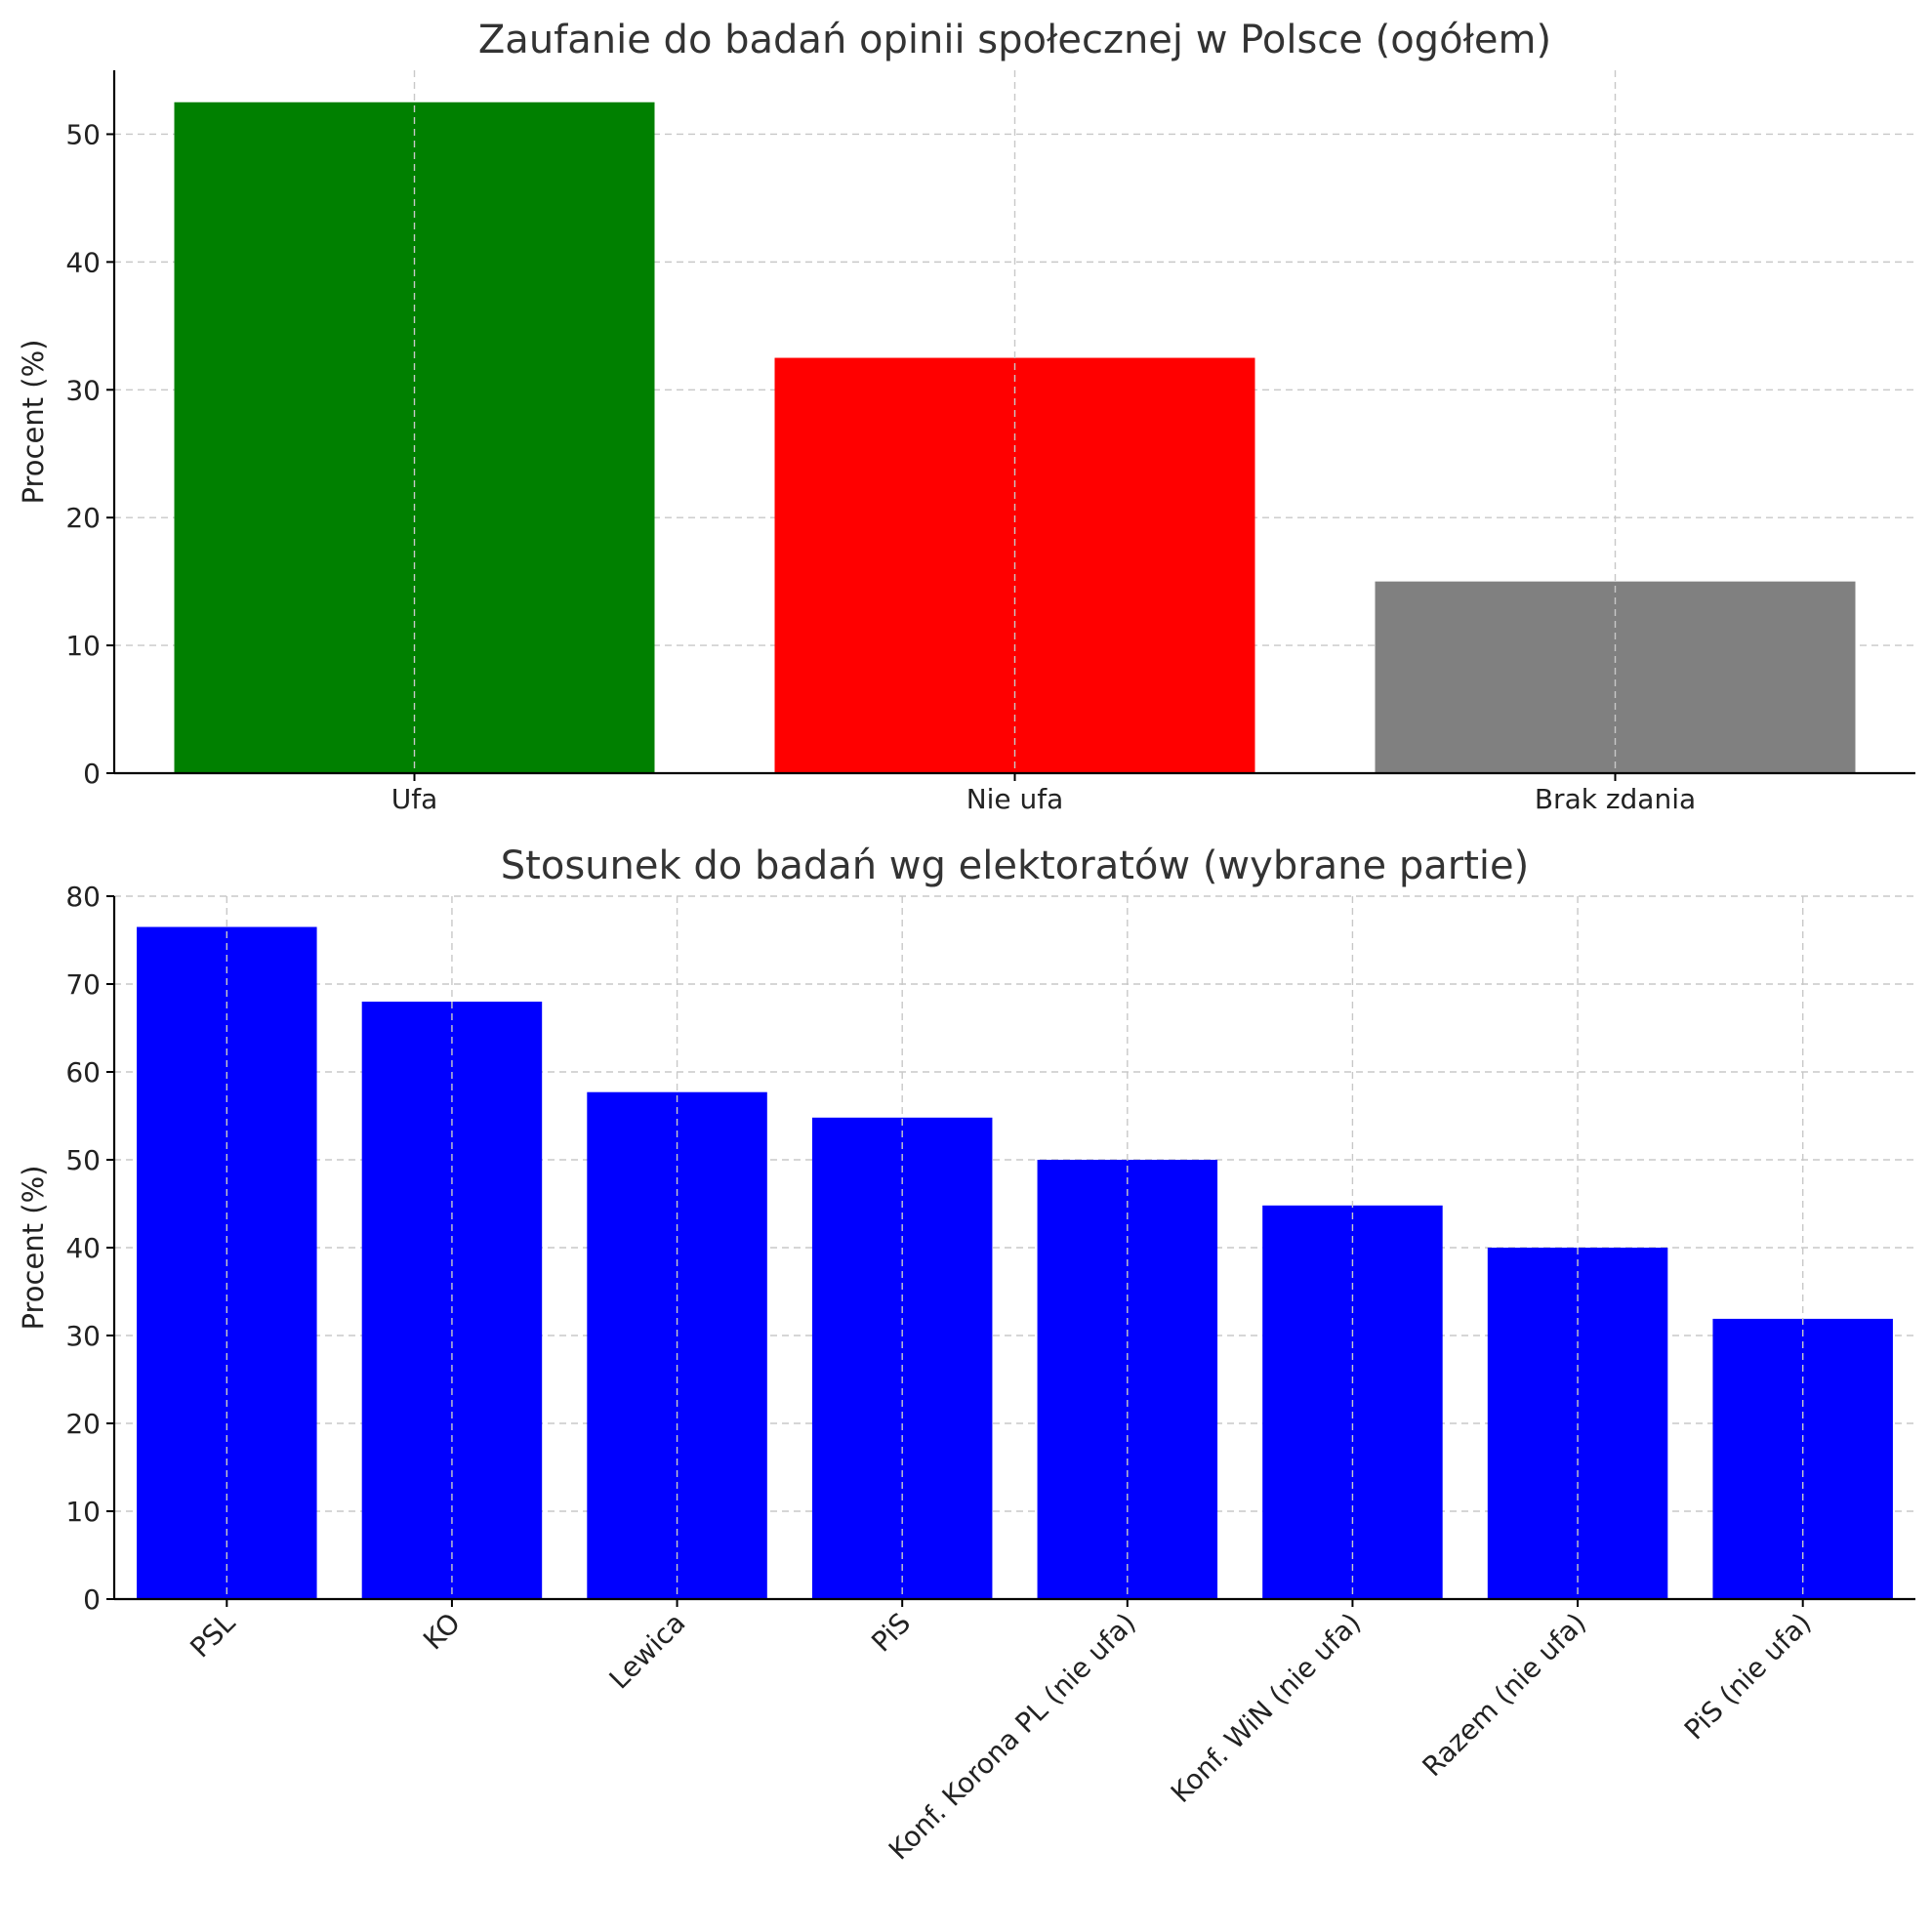 The image size is (1932, 1932). I want to click on x-tick-label: Nie ufa, so click(1015, 799).